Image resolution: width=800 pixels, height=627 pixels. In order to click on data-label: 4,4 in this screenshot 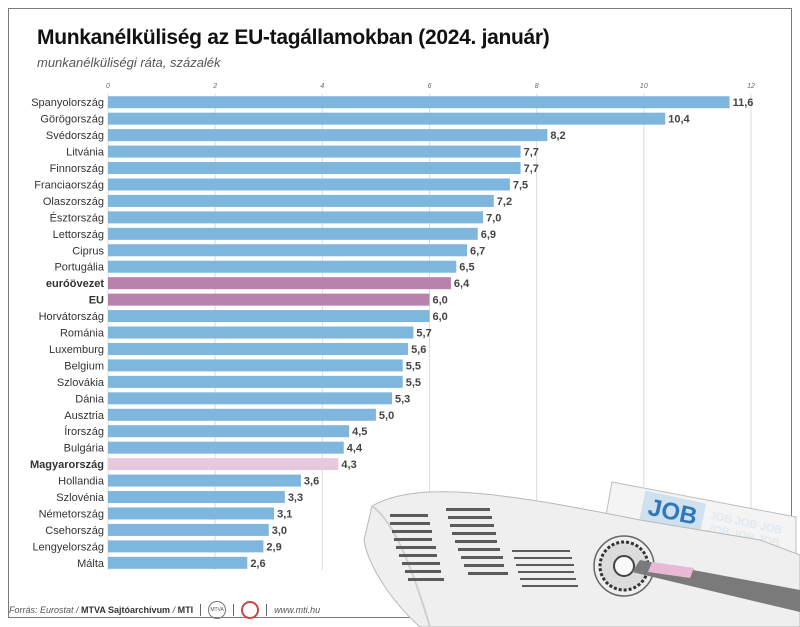, I will do `click(355, 449)`.